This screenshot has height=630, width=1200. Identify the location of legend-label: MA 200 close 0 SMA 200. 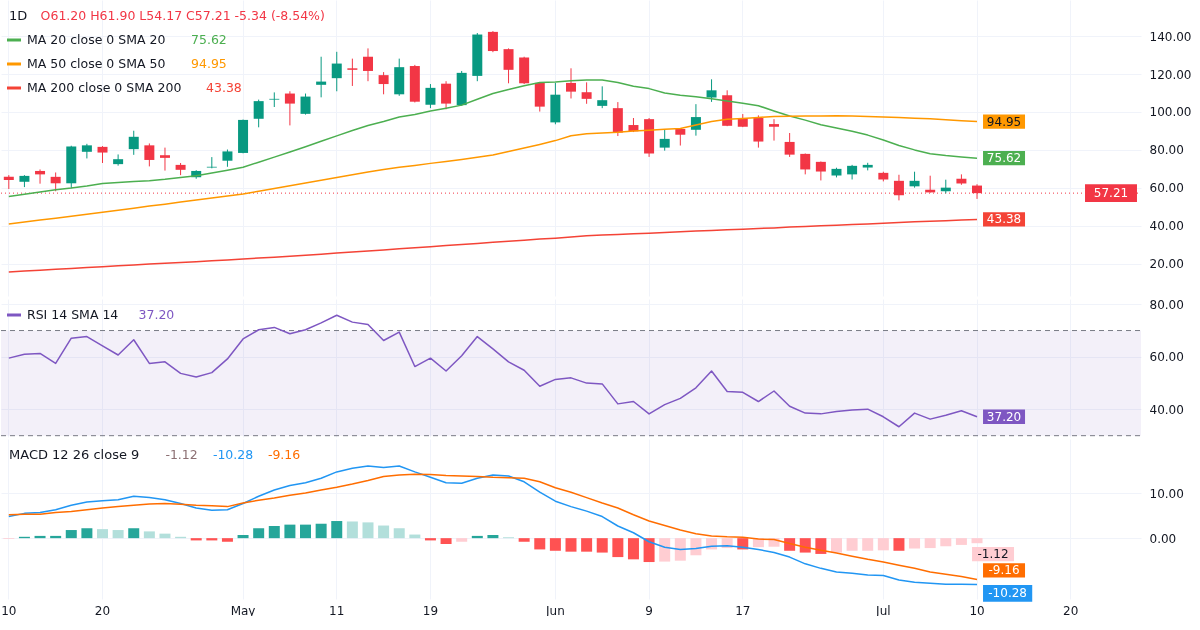
(104, 87).